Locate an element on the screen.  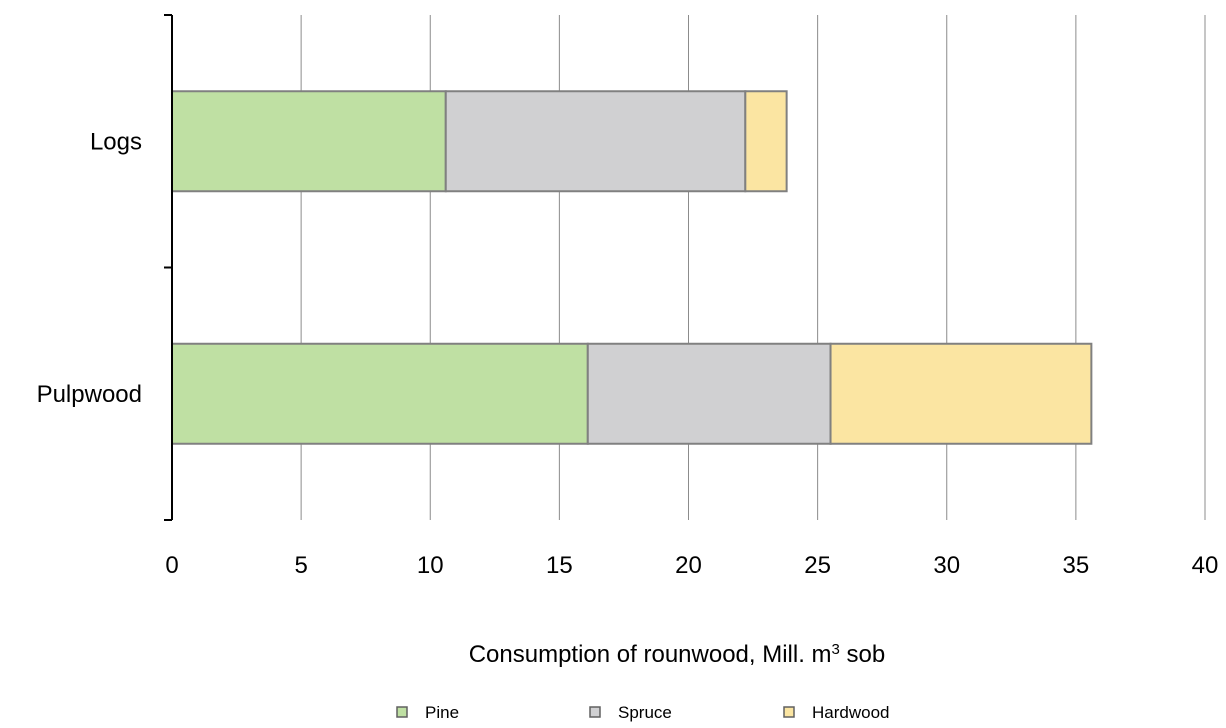
legend: Pine Spruce Hardwood is located at coordinates (643, 712).